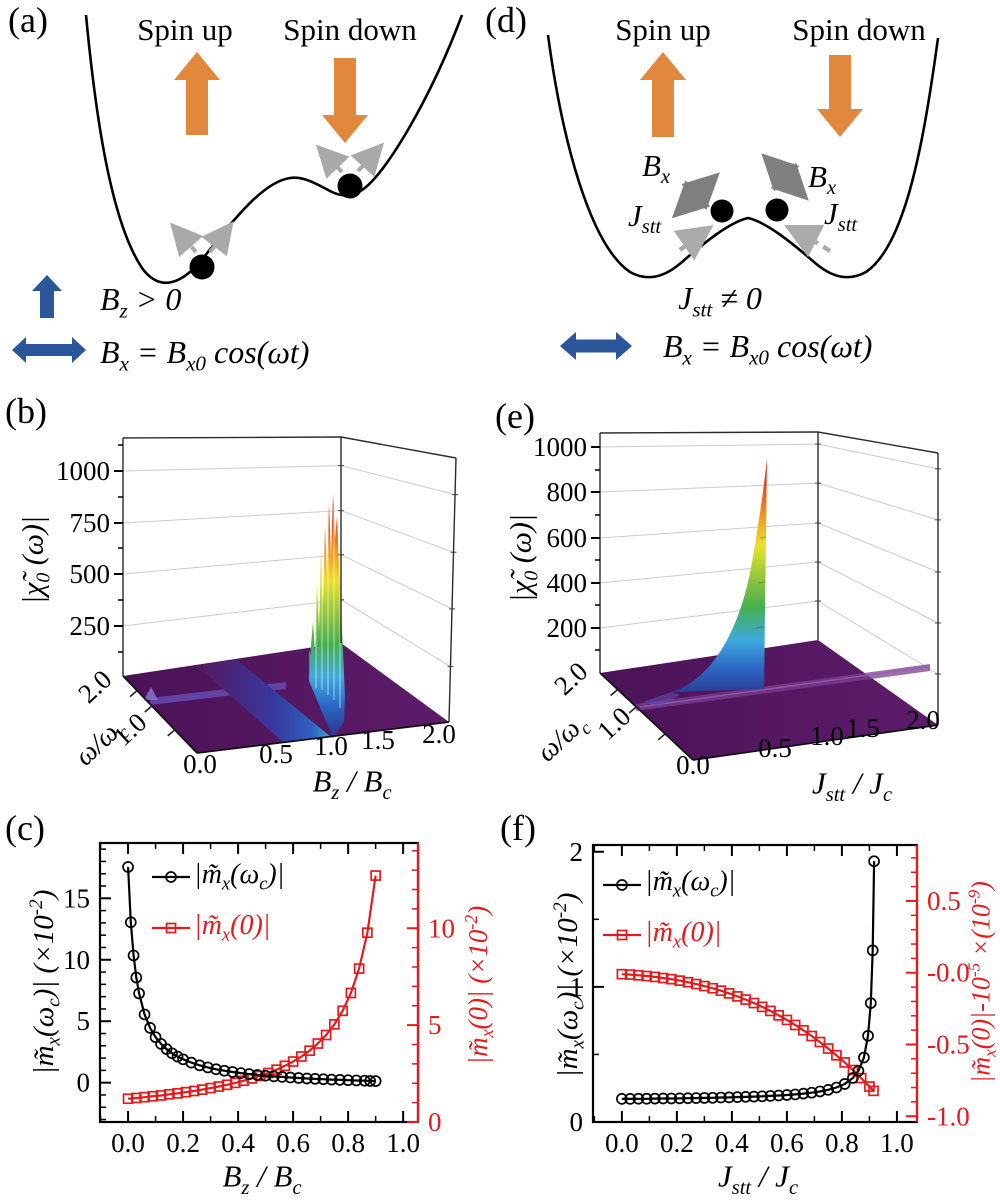 The height and width of the screenshot is (1200, 1000). I want to click on tick-label: -0.5, so click(948, 1044).